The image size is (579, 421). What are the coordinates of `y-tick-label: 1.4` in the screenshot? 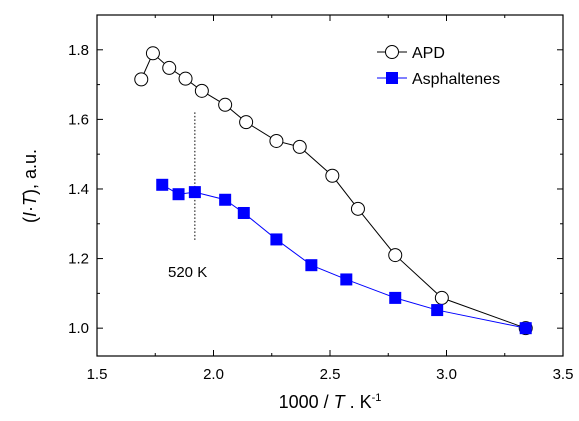 It's located at (78, 189).